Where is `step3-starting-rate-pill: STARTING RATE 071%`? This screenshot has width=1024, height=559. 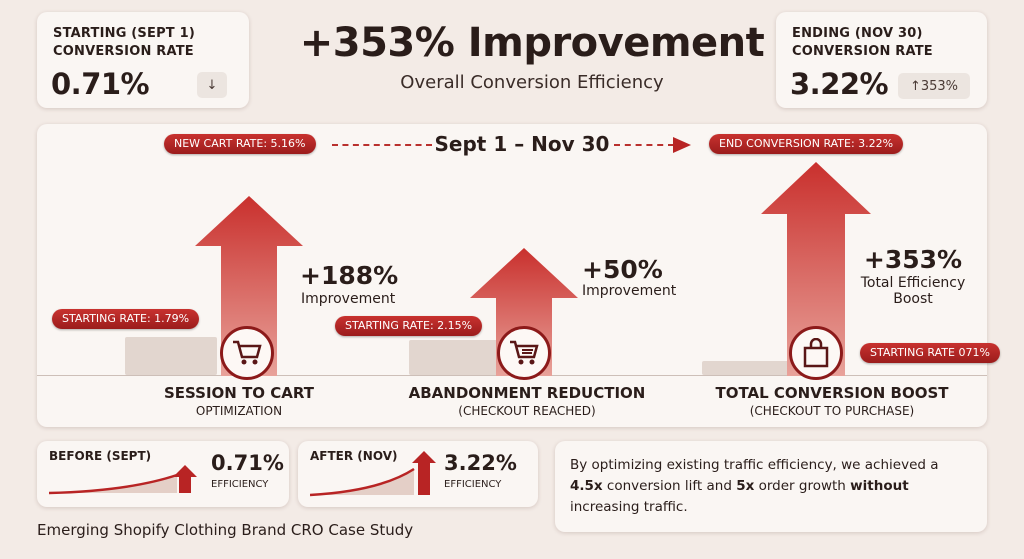
step3-starting-rate-pill: STARTING RATE 071% is located at coordinates (930, 353).